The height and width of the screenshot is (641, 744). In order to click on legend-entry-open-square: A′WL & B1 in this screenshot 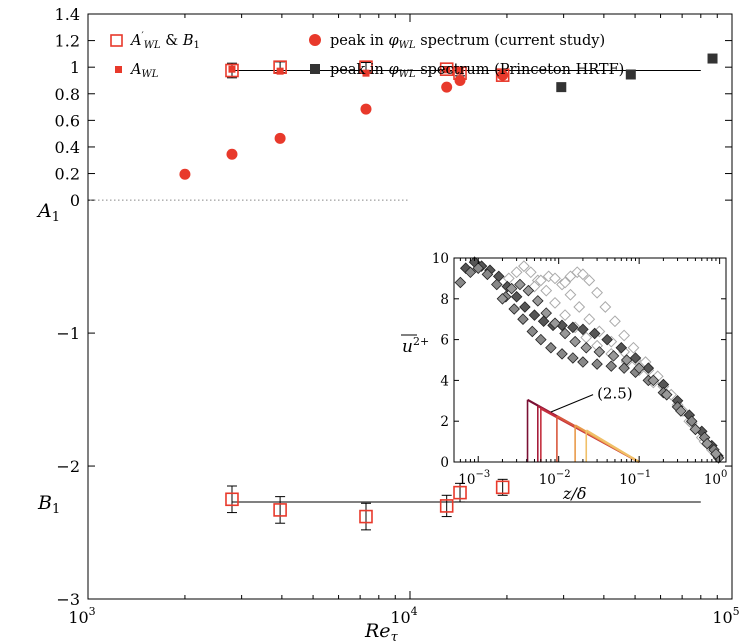, I will do `click(155, 41)`.